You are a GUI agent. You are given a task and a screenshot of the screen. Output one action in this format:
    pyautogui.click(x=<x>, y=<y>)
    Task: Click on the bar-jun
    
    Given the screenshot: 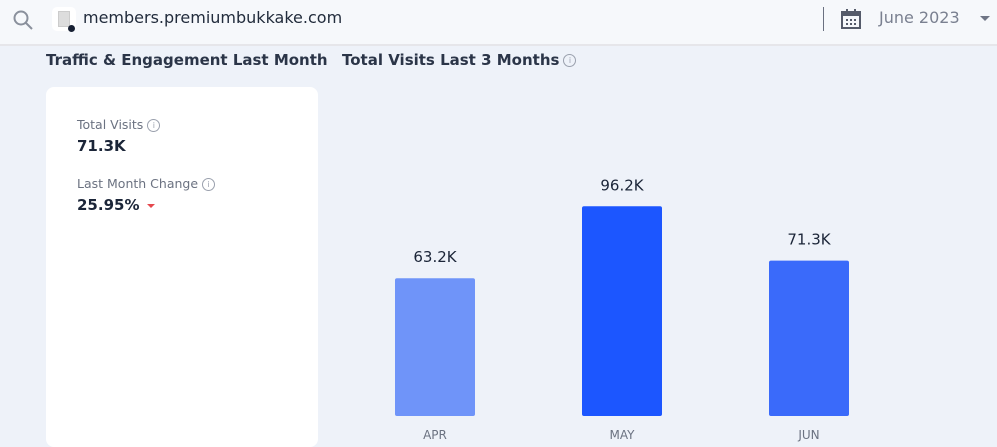 What is the action you would take?
    pyautogui.click(x=809, y=338)
    